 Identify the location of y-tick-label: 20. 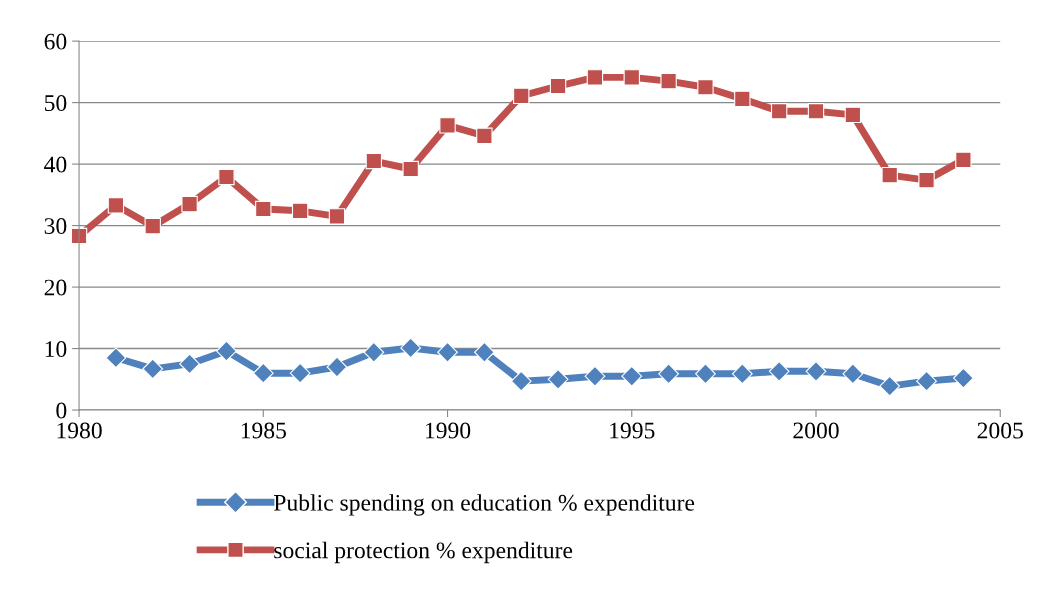
(55, 287).